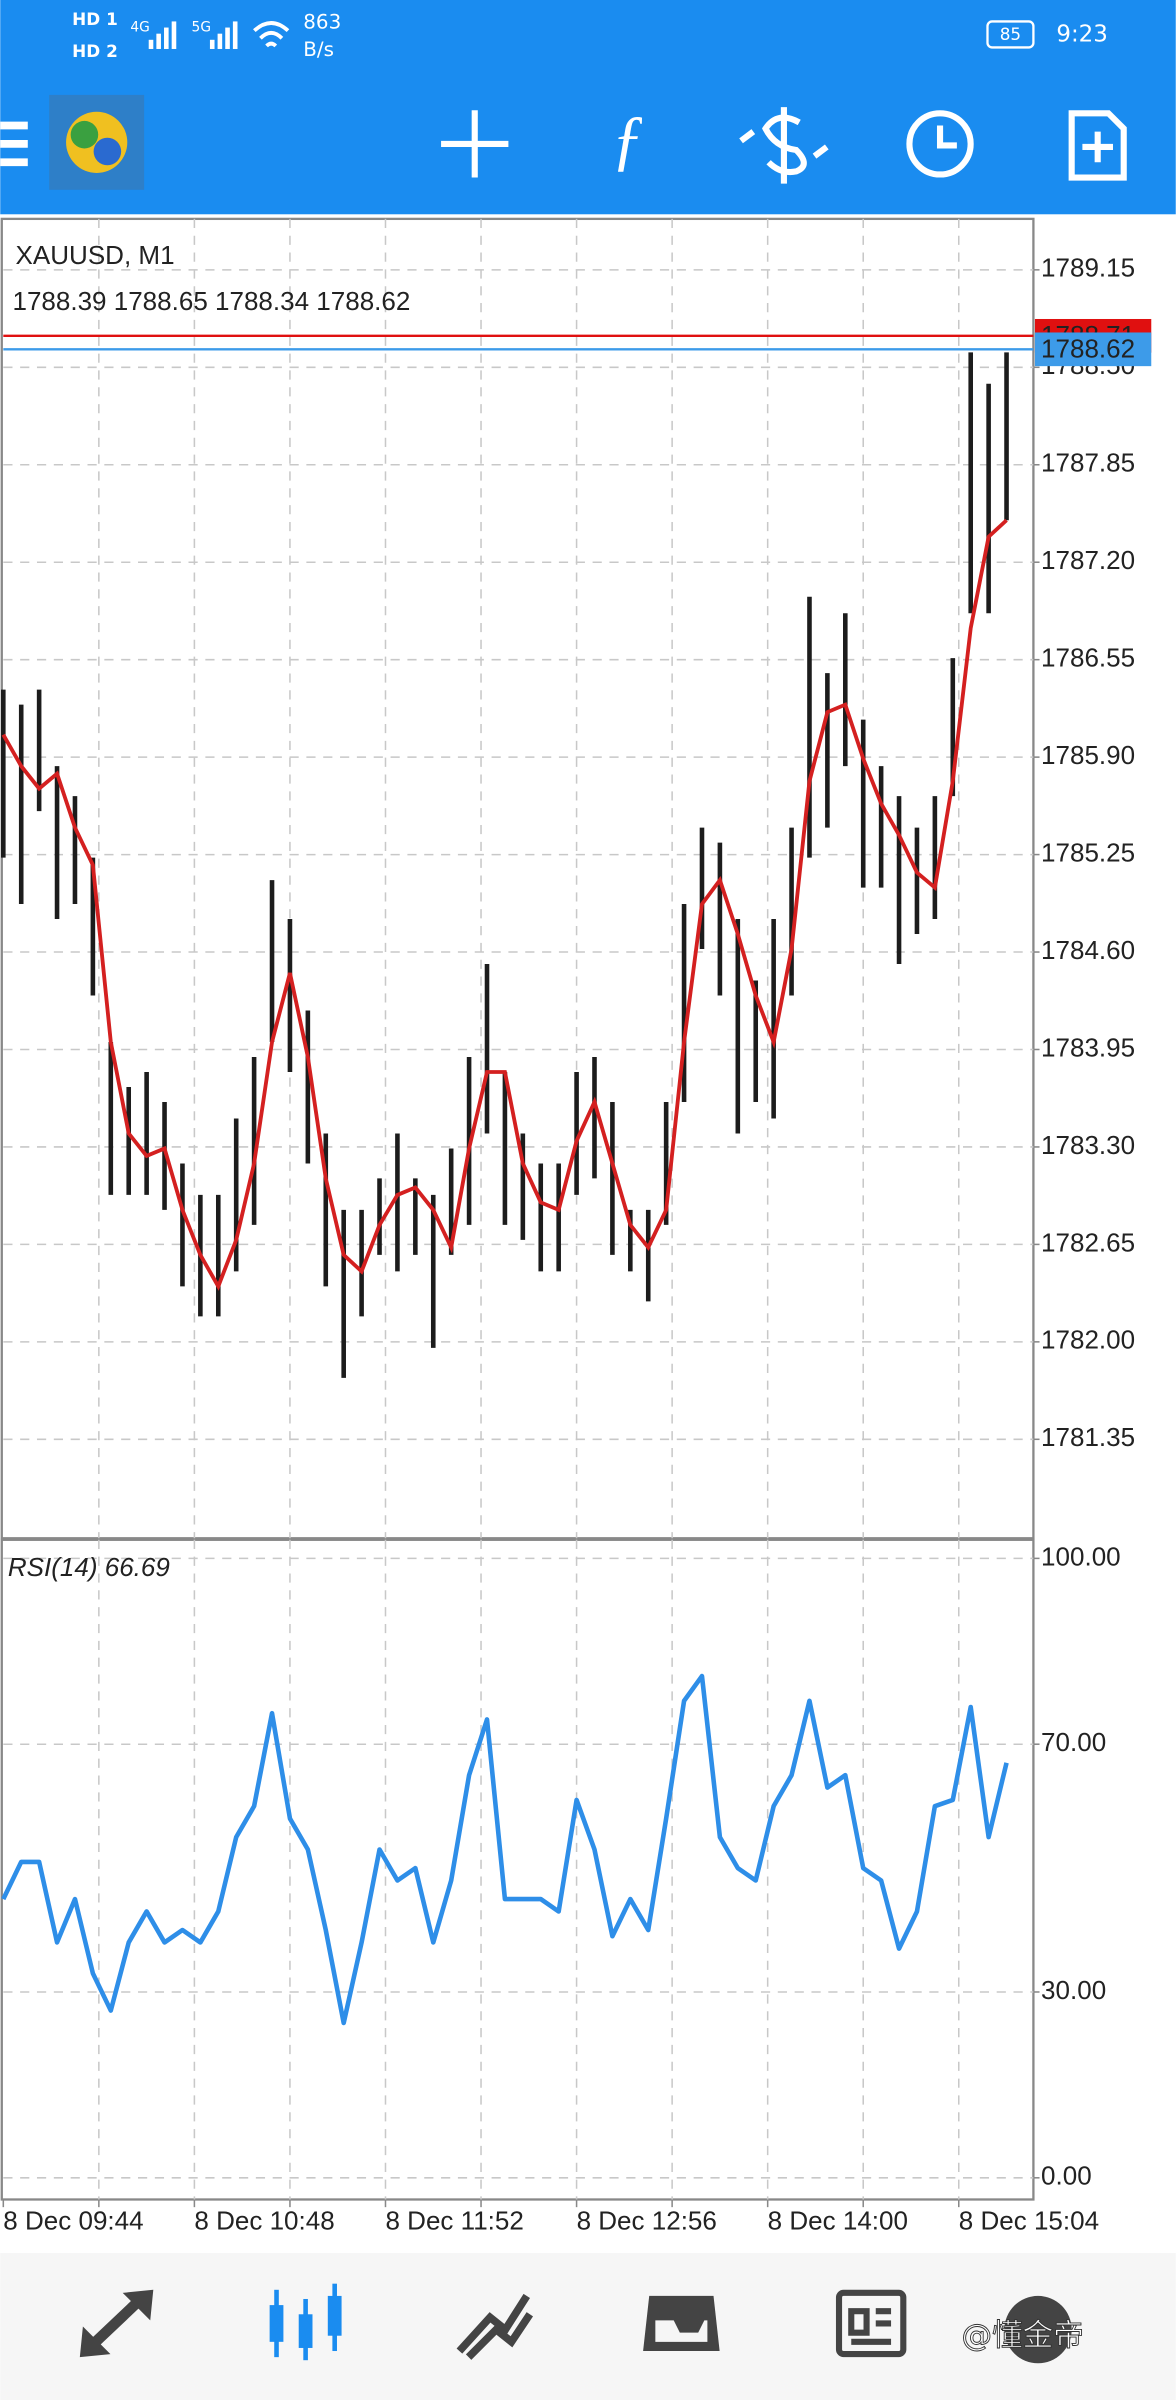 The width and height of the screenshot is (1176, 2400). Describe the element at coordinates (1082, 35) in the screenshot. I see `clock: 9:23` at that location.